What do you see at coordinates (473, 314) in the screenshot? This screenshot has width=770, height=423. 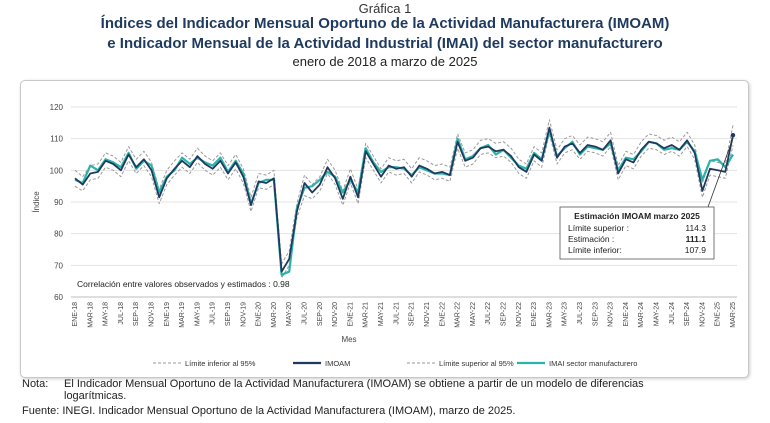 I see `x-tick-label: MAY-22` at bounding box center [473, 314].